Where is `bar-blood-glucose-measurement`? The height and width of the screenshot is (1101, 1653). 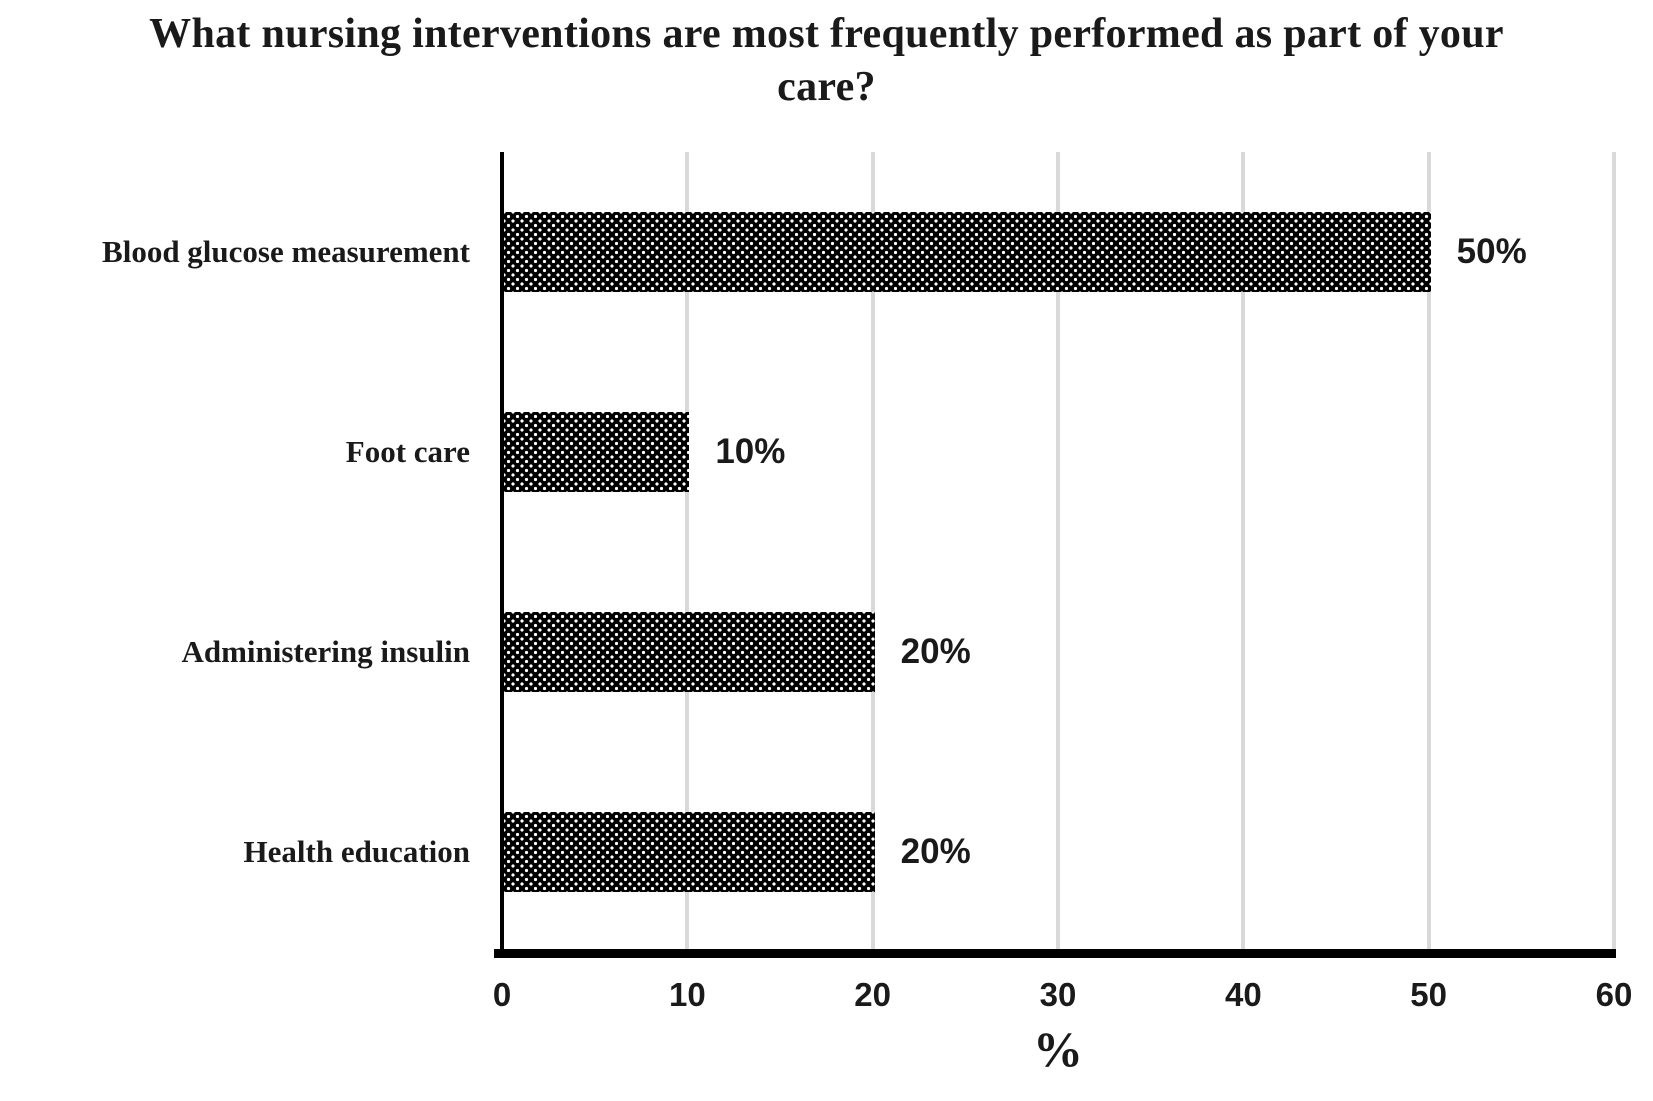
bar-blood-glucose-measurement is located at coordinates (967, 252).